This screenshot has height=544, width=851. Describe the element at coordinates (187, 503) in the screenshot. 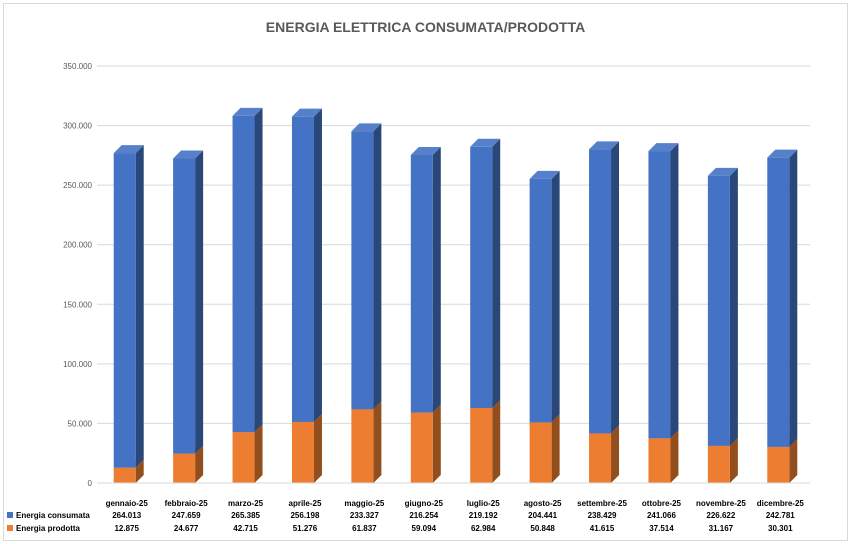

I see `category-label: febbraio-25` at that location.